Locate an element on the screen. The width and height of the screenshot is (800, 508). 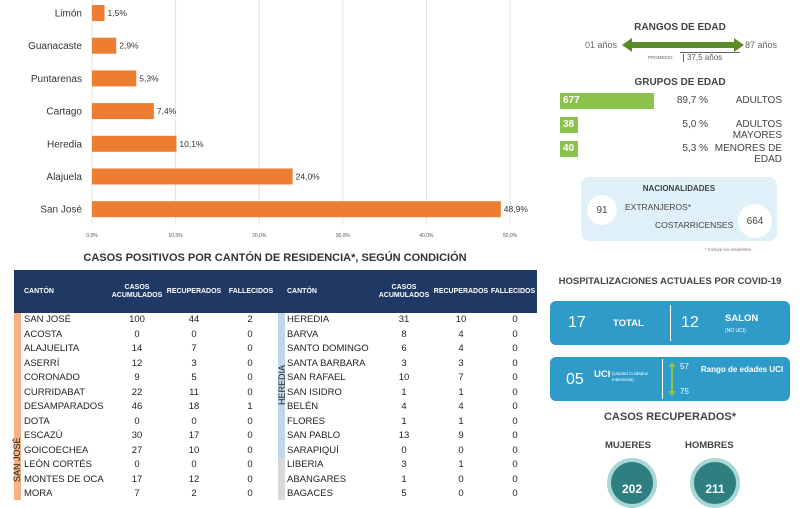
cell-canton: DOTA is located at coordinates (37, 421).